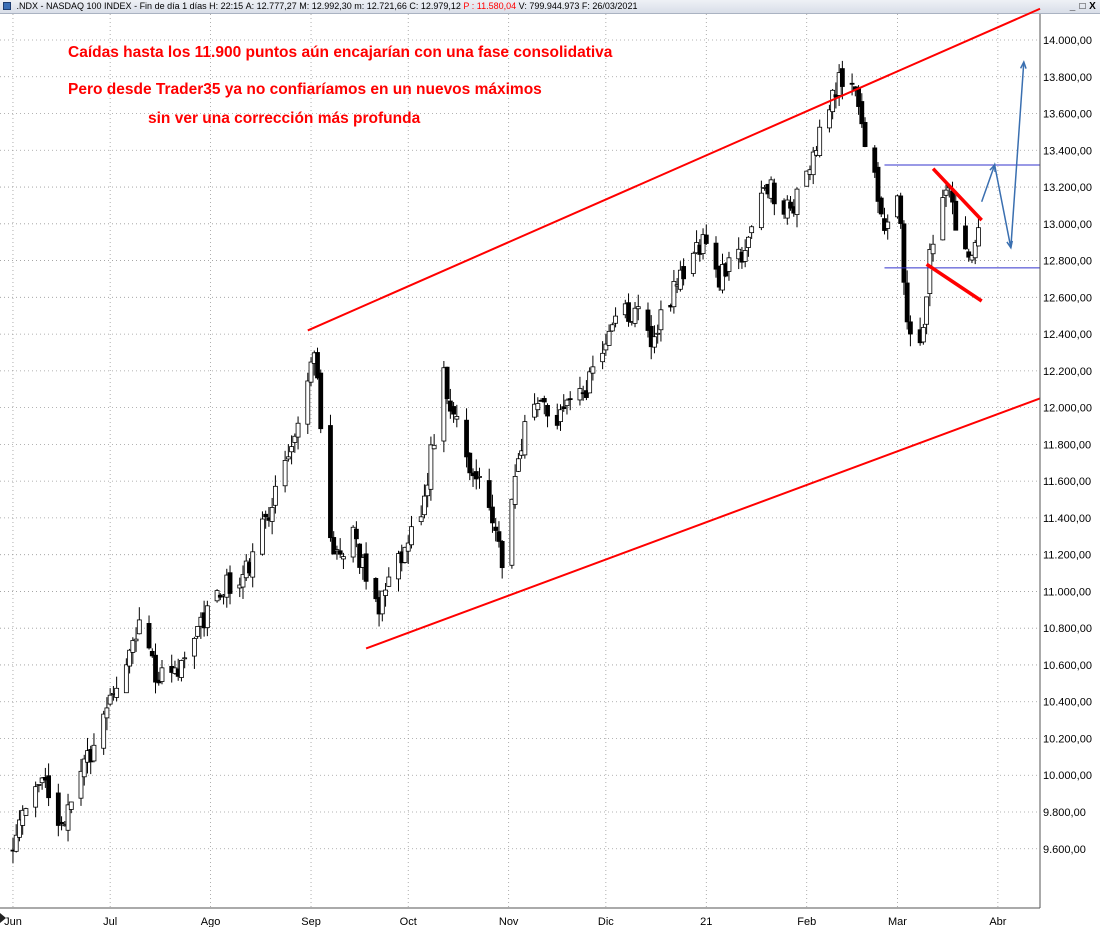  What do you see at coordinates (806, 921) in the screenshot?
I see `x-tick-label-8: Feb` at bounding box center [806, 921].